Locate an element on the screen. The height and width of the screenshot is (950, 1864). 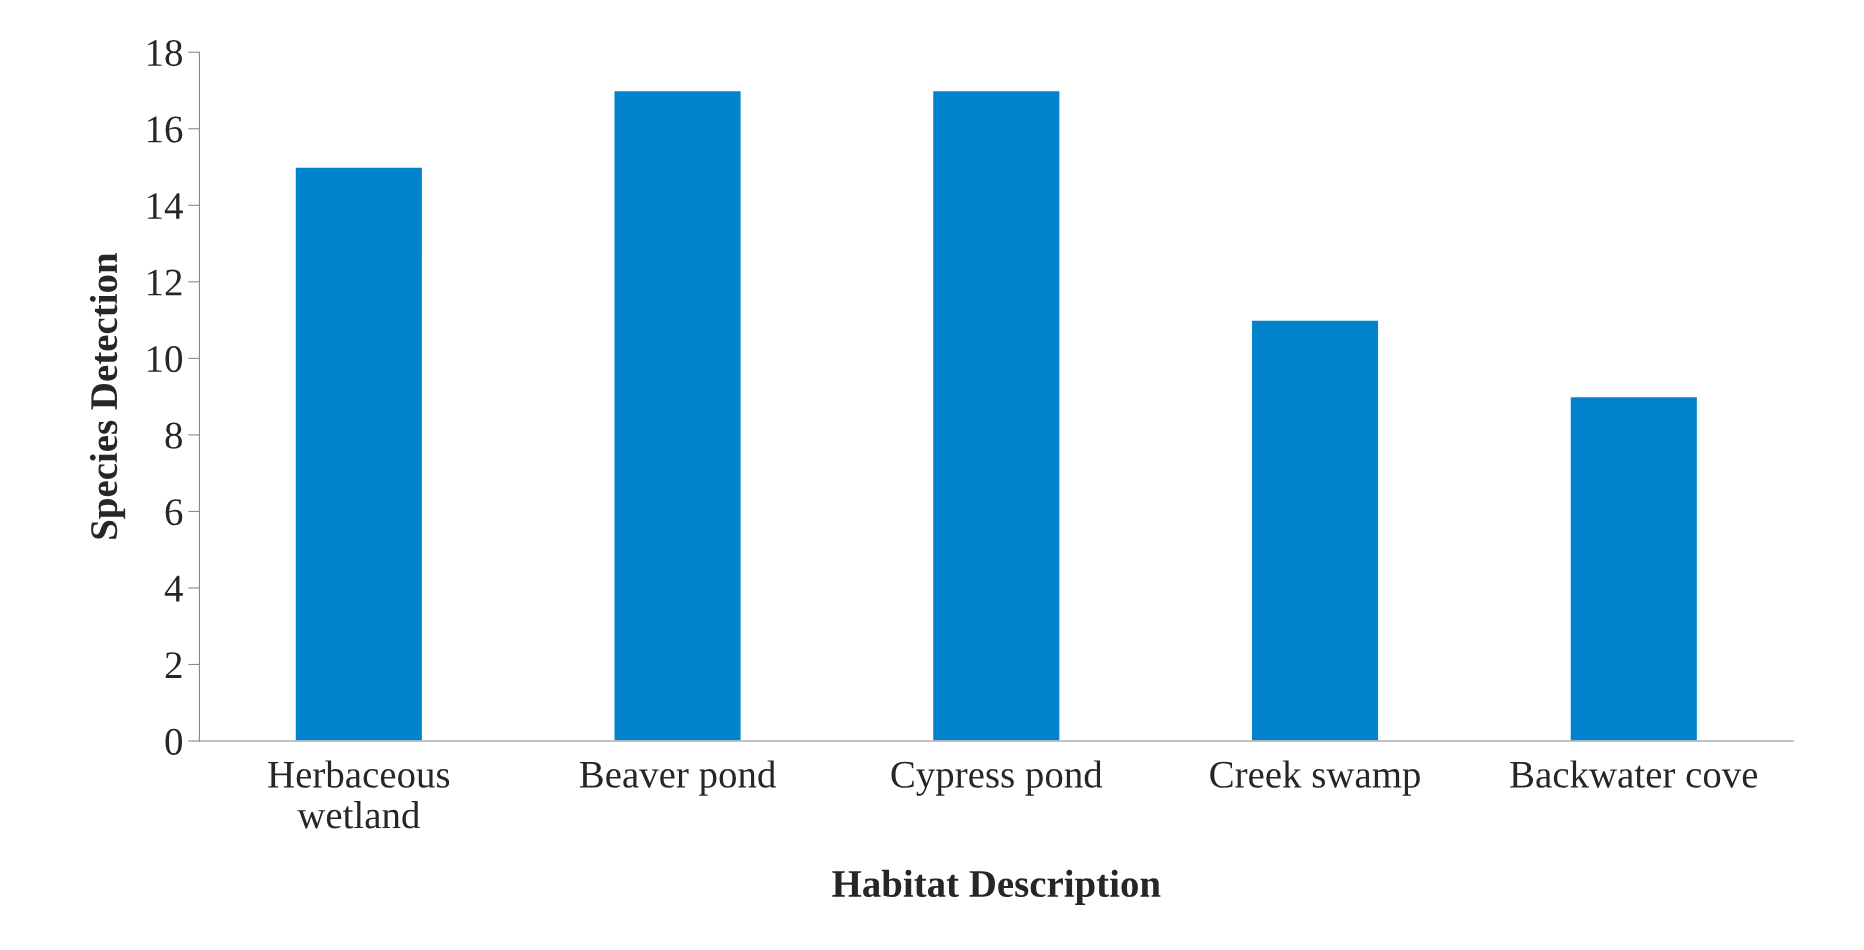
x-tick-label: Beaver pond is located at coordinates (677, 778).